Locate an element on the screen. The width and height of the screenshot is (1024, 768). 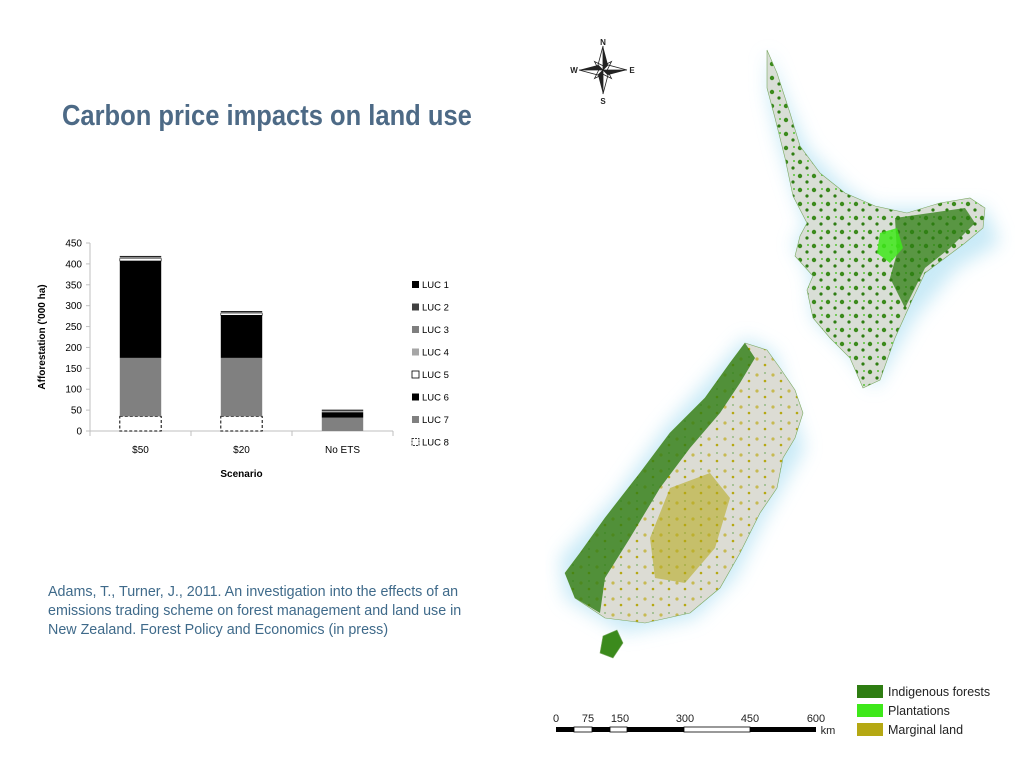
compass-star-icon is located at coordinates (603, 70).